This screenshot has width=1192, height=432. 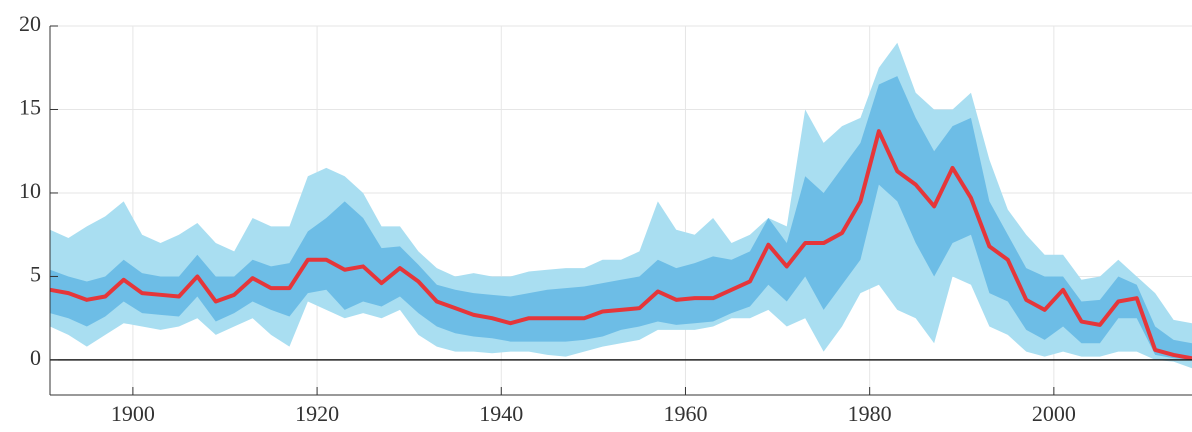 What do you see at coordinates (30, 107) in the screenshot?
I see `y-tick-label: 15` at bounding box center [30, 107].